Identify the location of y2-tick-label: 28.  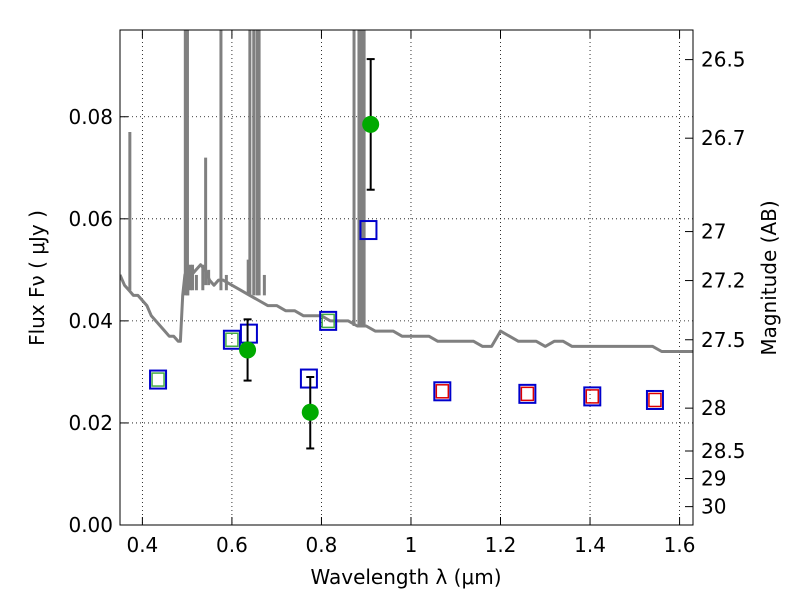
(713, 408).